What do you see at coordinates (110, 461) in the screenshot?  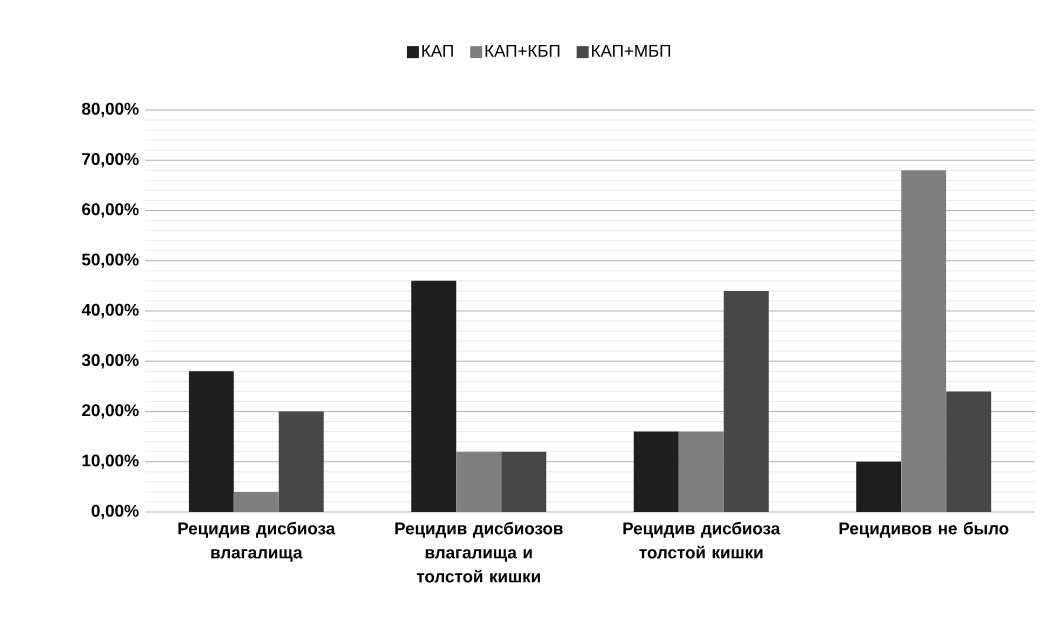 I see `y-tick-label: 10,00%` at bounding box center [110, 461].